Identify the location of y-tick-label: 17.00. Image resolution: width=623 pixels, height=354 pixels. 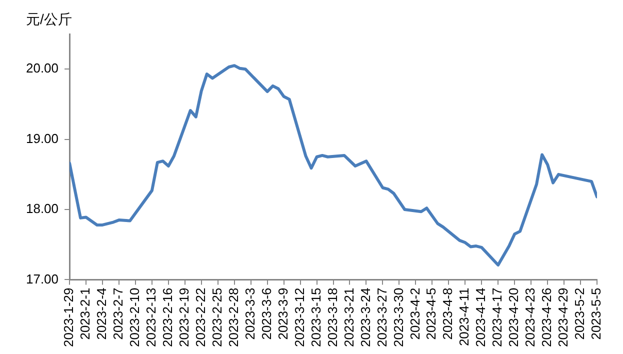
(42, 278).